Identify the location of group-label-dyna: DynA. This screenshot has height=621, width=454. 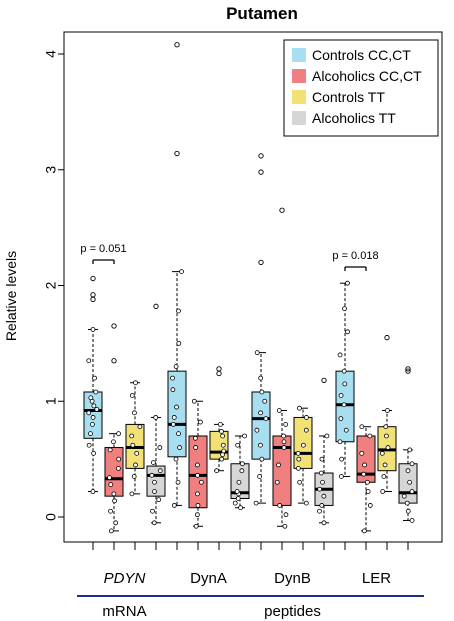
(208, 578).